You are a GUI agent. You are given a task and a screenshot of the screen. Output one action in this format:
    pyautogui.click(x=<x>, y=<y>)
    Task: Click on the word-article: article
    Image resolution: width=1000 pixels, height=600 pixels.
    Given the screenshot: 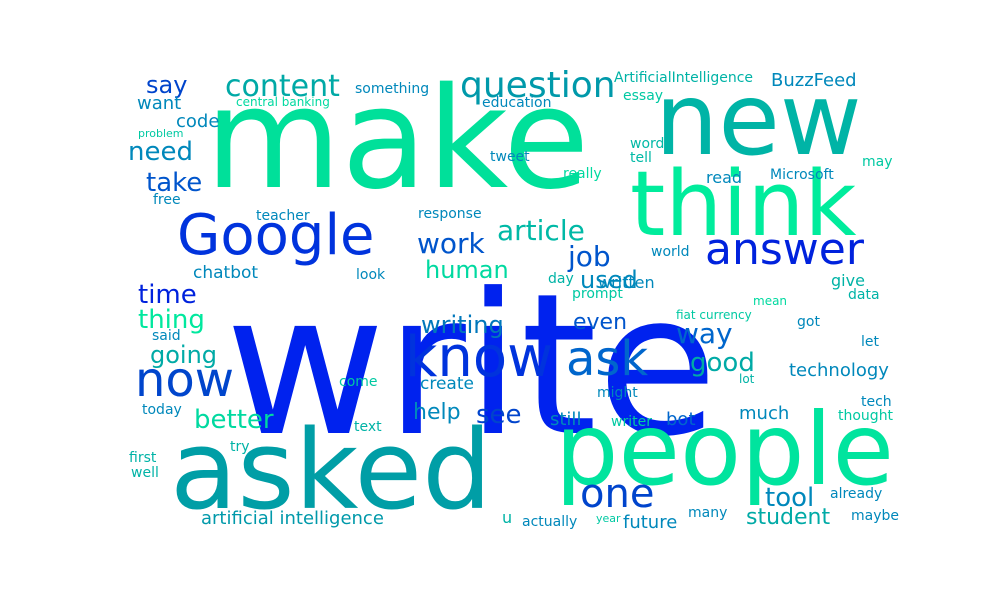 What is the action you would take?
    pyautogui.click(x=541, y=230)
    